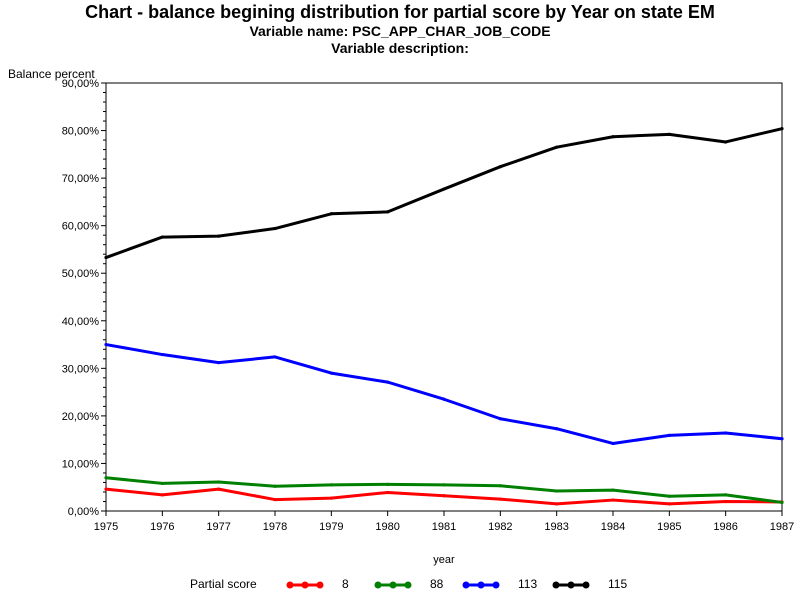 This screenshot has width=800, height=600. Describe the element at coordinates (81, 322) in the screenshot. I see `y-tick-label: 40,00%` at that location.